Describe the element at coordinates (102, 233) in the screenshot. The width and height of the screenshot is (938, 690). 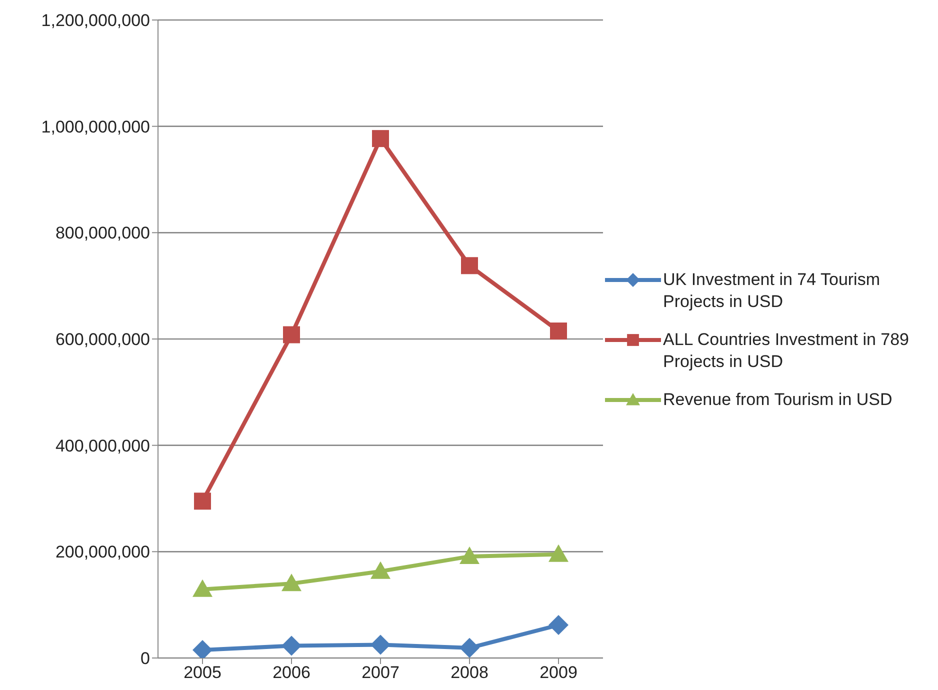
I see `y-tick-label: 800,000,000` at that location.